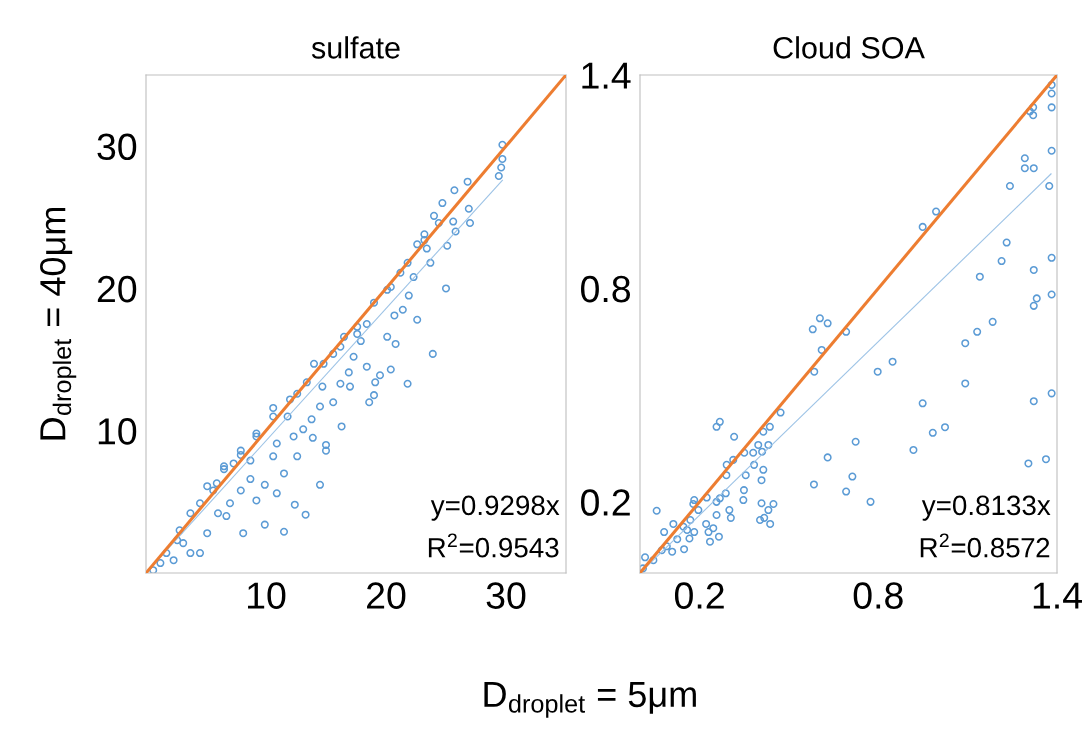 This screenshot has height=729, width=1090. What do you see at coordinates (606, 75) in the screenshot?
I see `y-tick-label: 1.4` at bounding box center [606, 75].